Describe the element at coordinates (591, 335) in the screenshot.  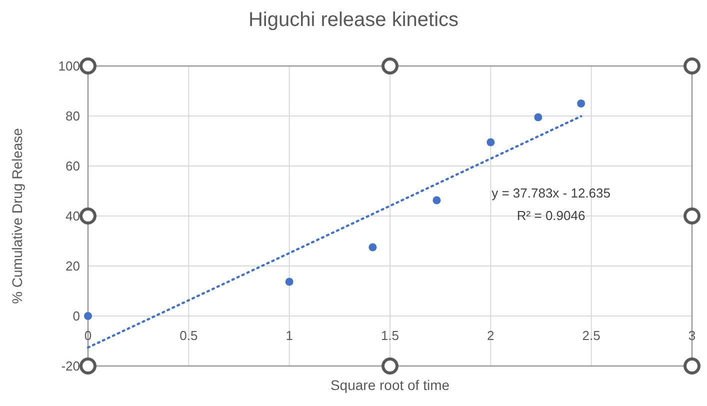
I see `x-tick-label: 2.5` at that location.